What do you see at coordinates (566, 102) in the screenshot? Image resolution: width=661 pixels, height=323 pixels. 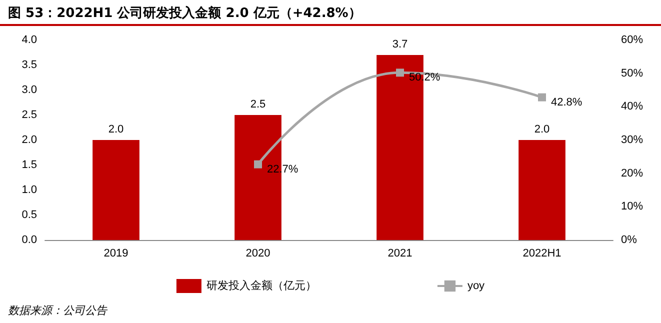 I see `data-label: 42.8%` at bounding box center [566, 102].